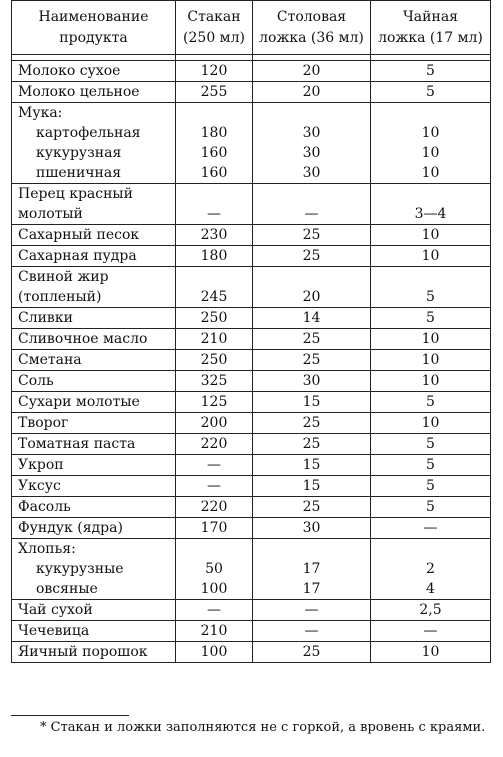 The width and height of the screenshot is (503, 757). I want to click on table-row: Сухари молотые 125 15 5, so click(251, 402).